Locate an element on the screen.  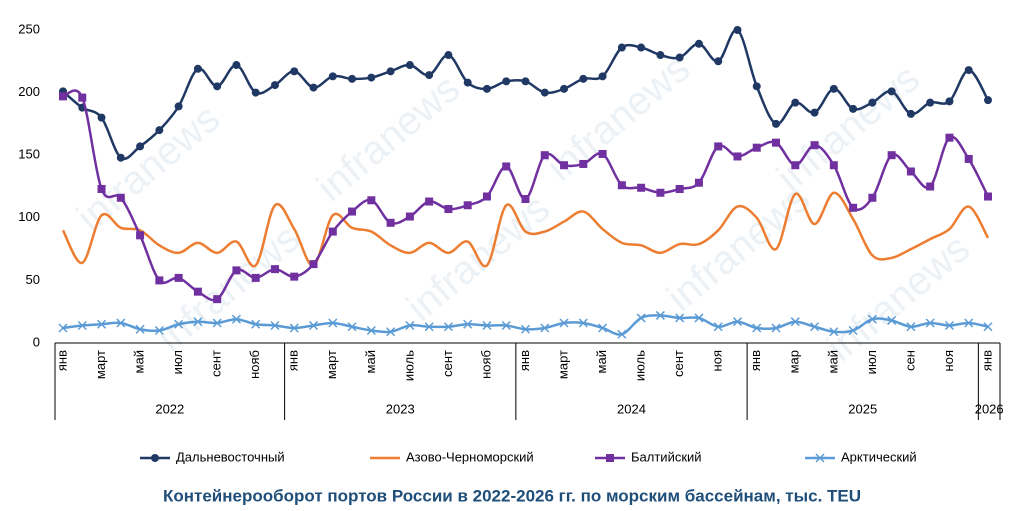
legend-label: Арктический is located at coordinates (879, 456).